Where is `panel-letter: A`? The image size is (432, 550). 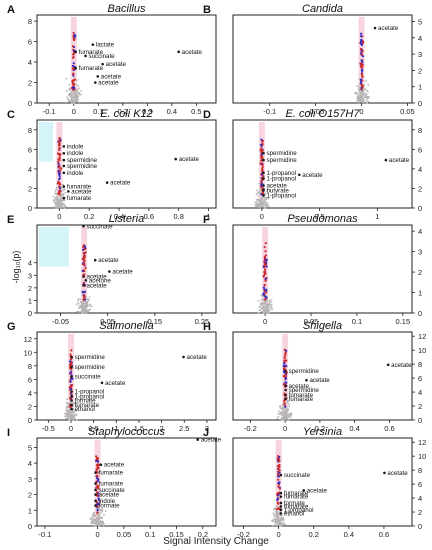 panel-letter: A is located at coordinates (11, 10).